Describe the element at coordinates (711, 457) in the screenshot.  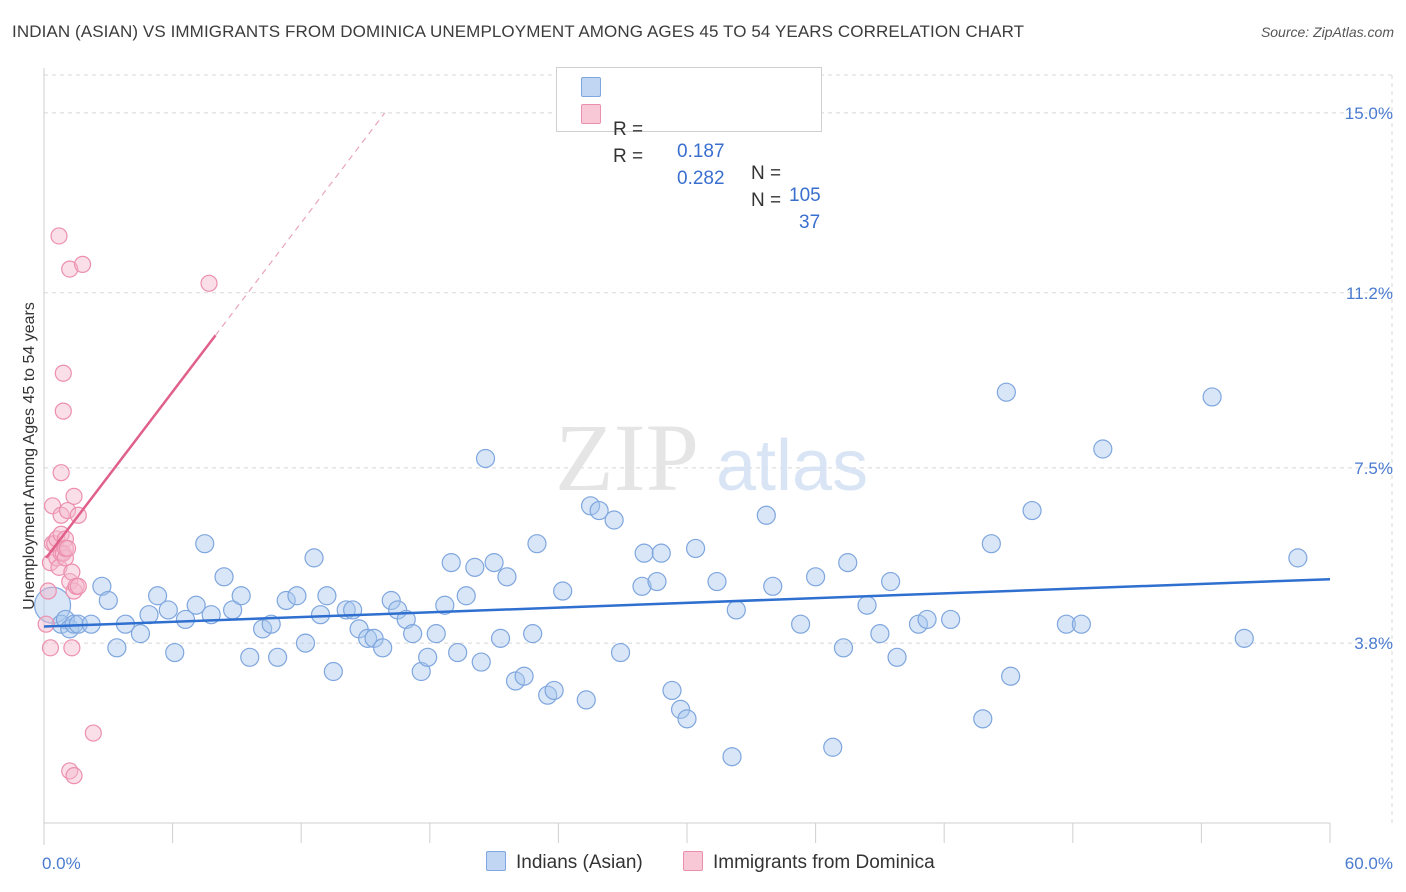
I see `watermark: ZIP atlas` at that location.